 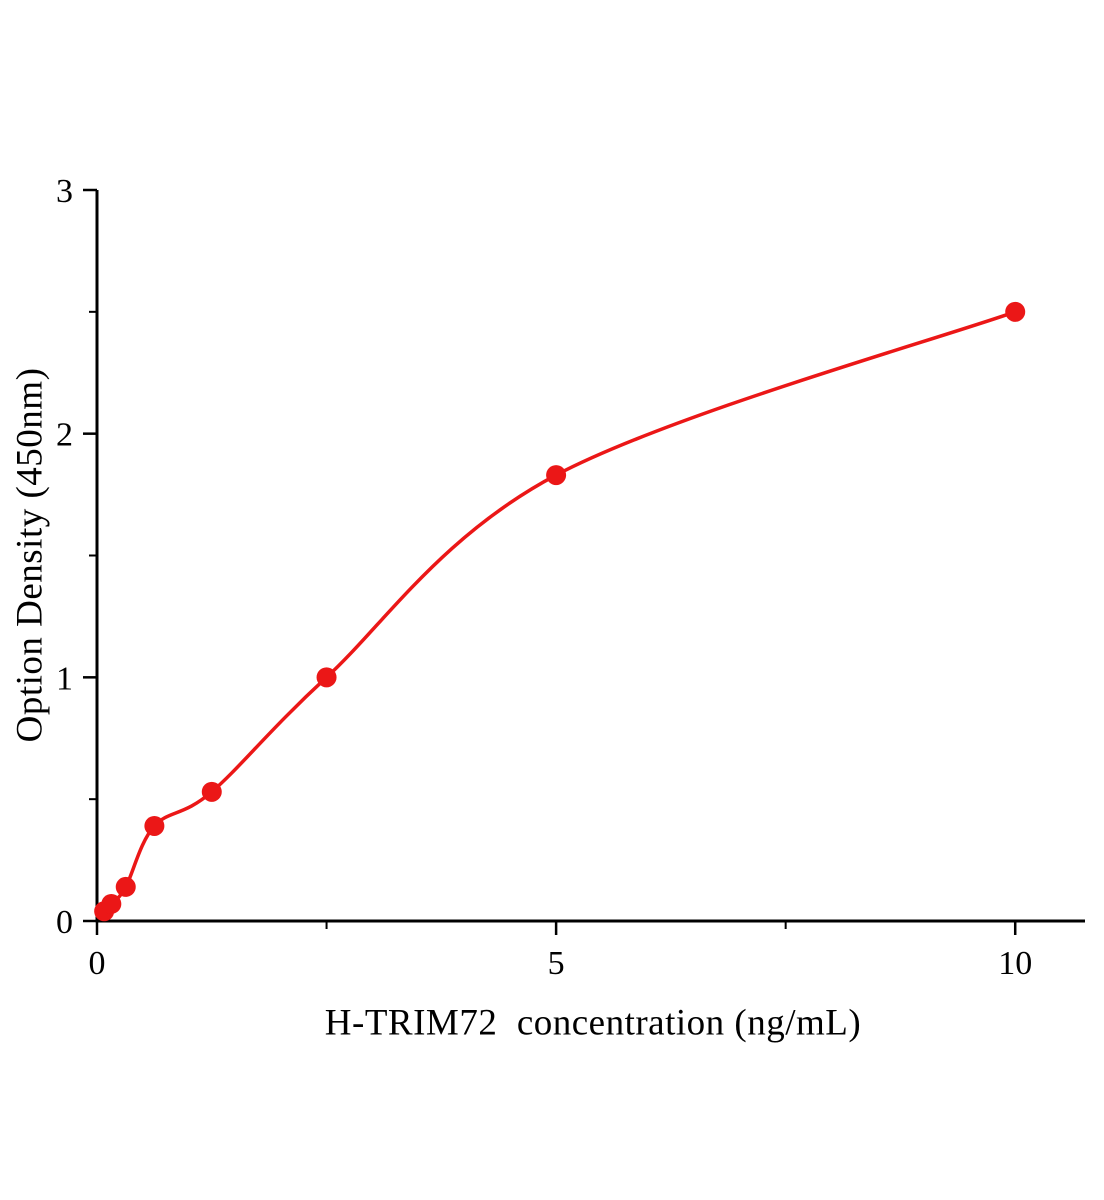 I want to click on x-tick-label: 10, so click(x=1015, y=963).